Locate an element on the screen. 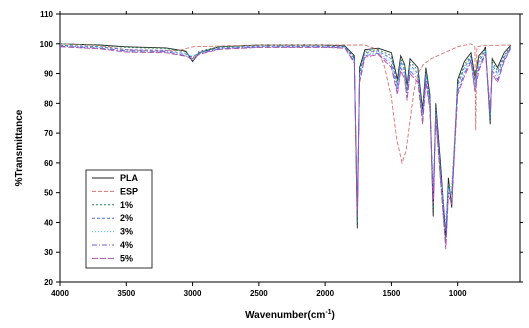 The width and height of the screenshot is (529, 328). x-axis-label-main: Wavenumber(cm is located at coordinates (285, 315).